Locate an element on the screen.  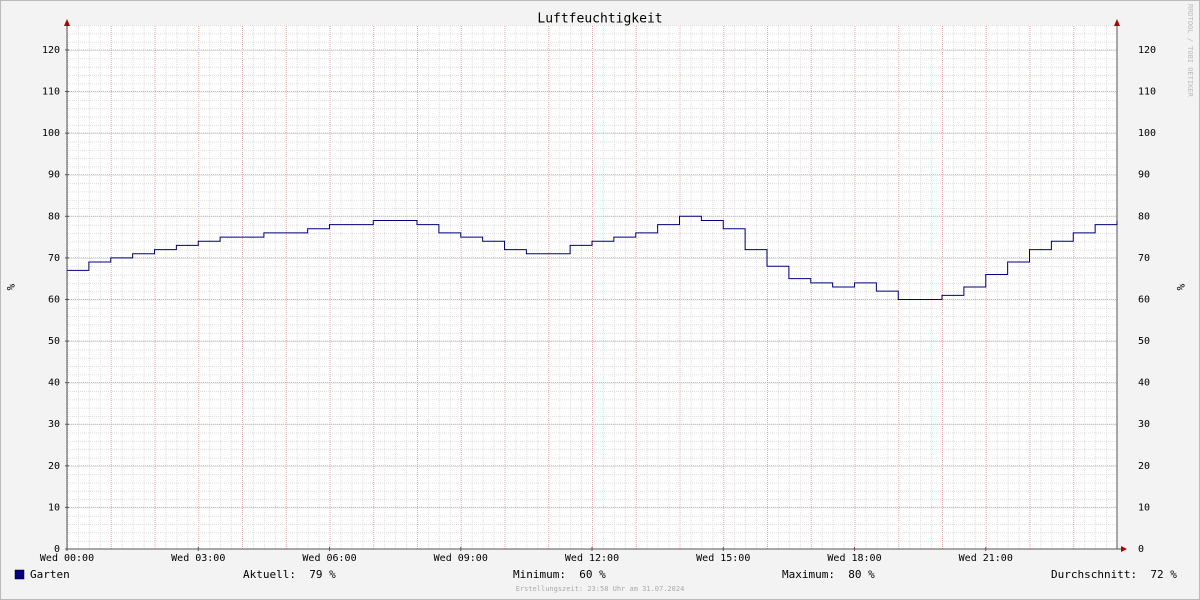
legend-stat: Minimum: 60 % is located at coordinates (559, 574).